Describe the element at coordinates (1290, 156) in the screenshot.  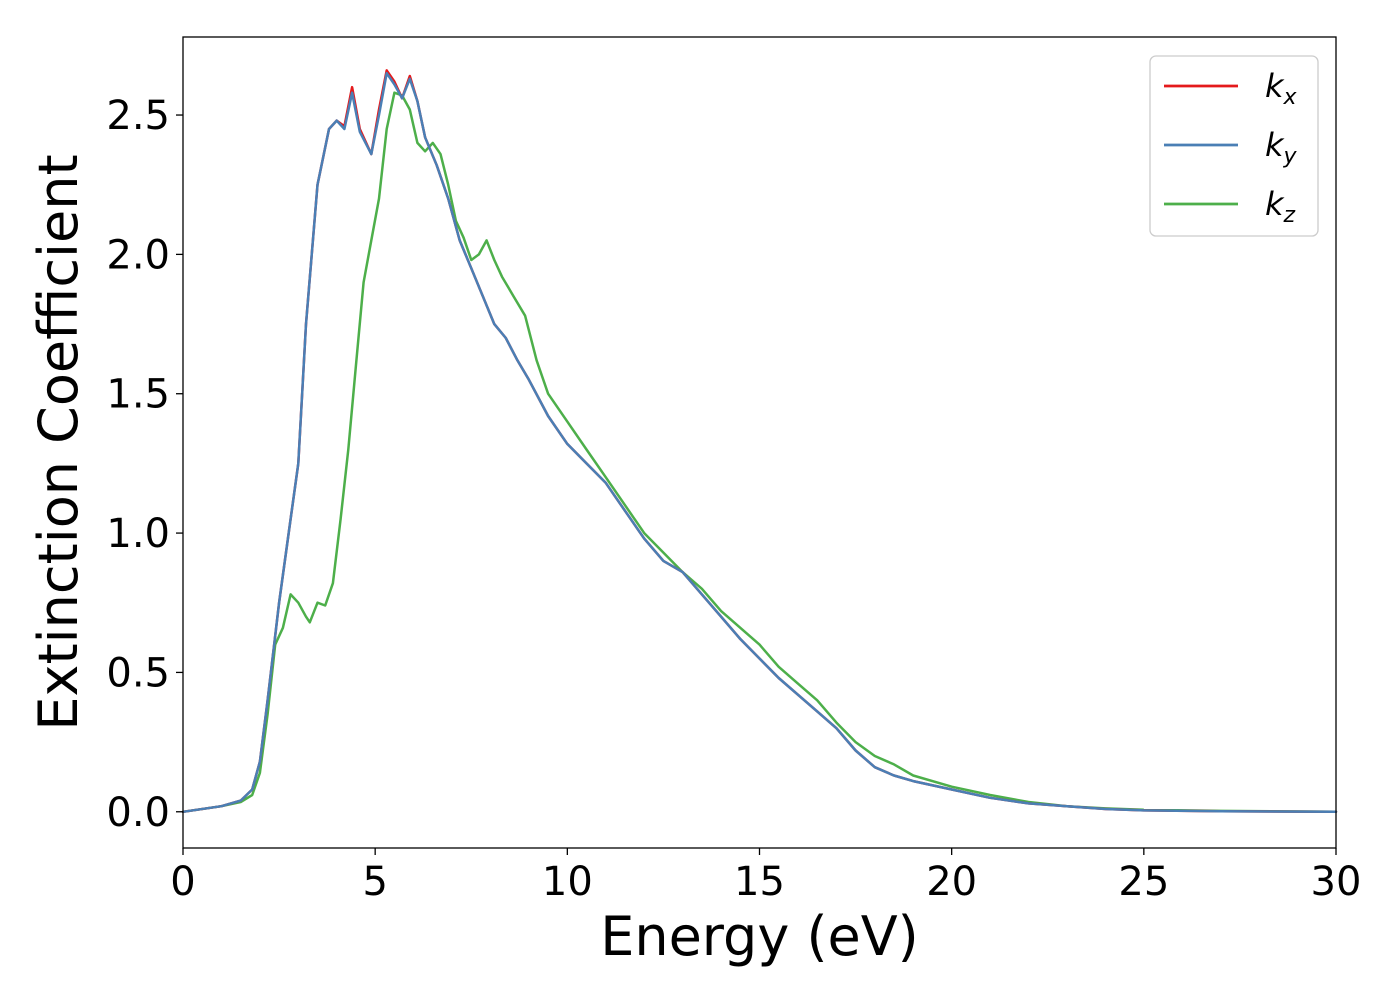
I see `legend-entry-subscript: y` at that location.